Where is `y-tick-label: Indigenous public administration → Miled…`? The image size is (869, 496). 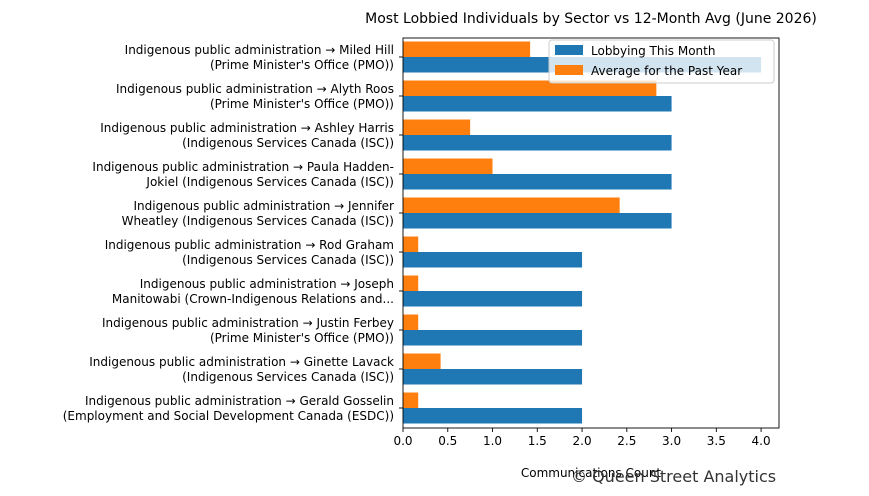
y-tick-label: Indigenous public administration → Miled… is located at coordinates (259, 50).